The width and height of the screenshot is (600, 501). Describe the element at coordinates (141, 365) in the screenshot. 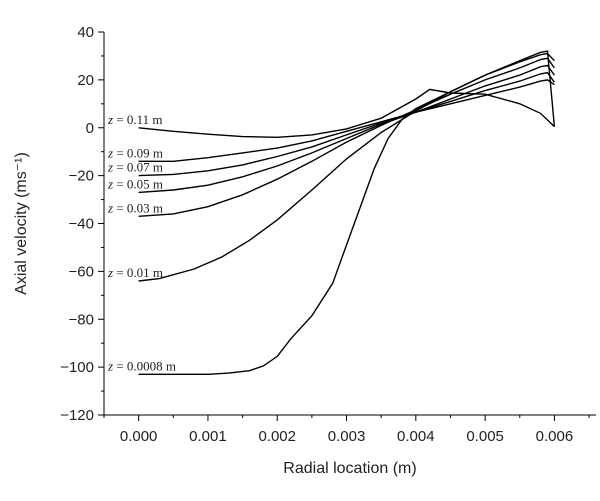

I see `series-label-7: z = 0.0008 m` at that location.